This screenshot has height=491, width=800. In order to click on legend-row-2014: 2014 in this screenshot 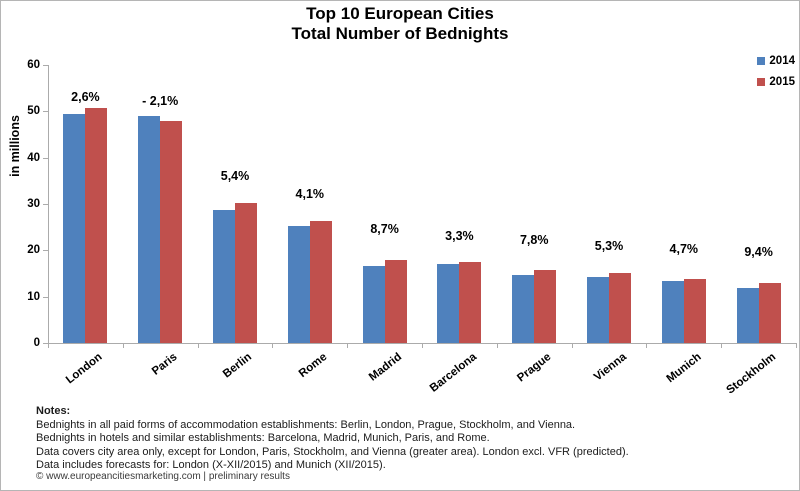, I will do `click(776, 60)`.